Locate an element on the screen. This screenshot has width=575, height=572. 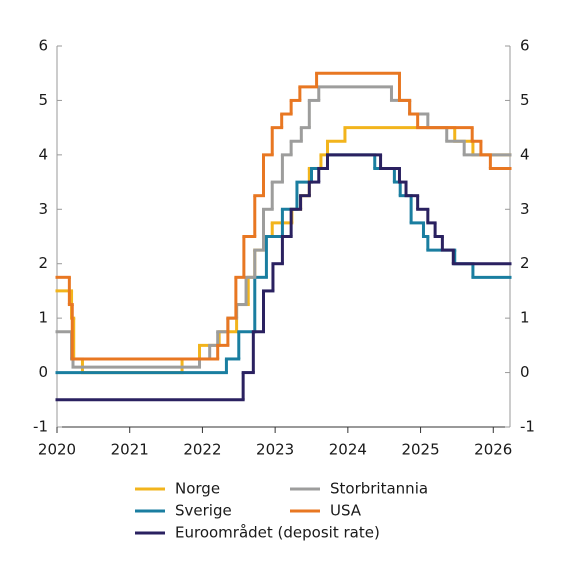
x-tick-label: 2021 is located at coordinates (130, 450).